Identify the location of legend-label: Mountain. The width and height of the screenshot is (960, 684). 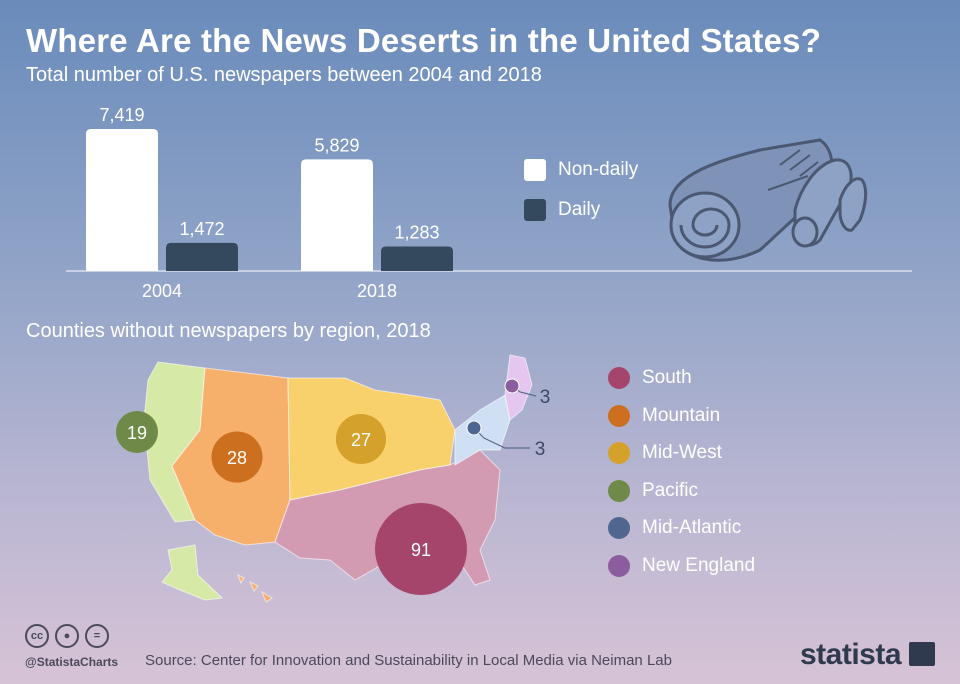
(681, 415).